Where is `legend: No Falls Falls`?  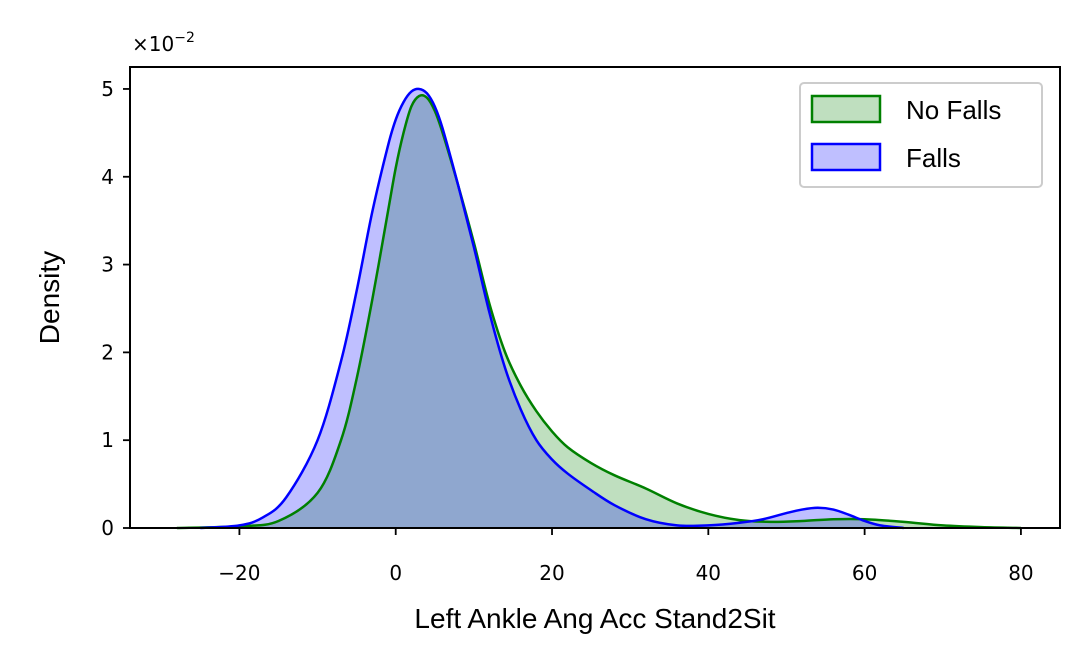 legend: No Falls Falls is located at coordinates (921, 135).